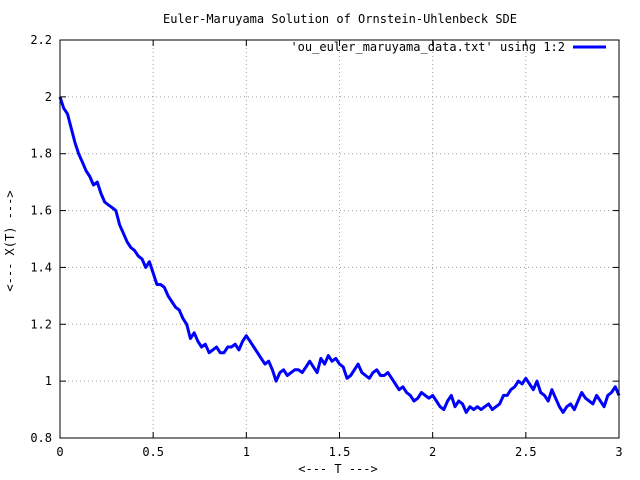  I want to click on y-tick-label: 1, so click(48, 381).